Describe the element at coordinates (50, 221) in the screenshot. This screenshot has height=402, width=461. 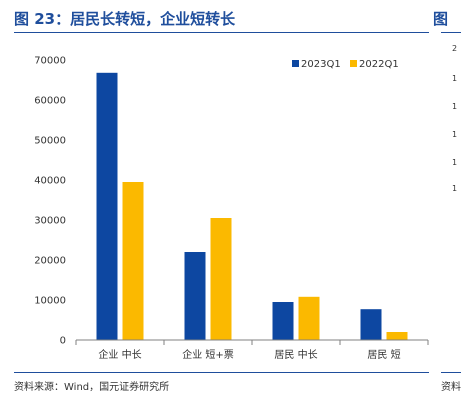
I see `y-tick-label: 30000` at that location.